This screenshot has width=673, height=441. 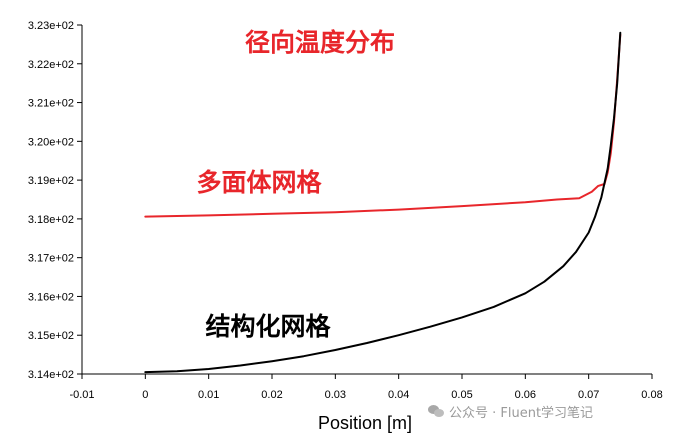 What do you see at coordinates (271, 395) in the screenshot?
I see `x-tick-label: 0.02` at bounding box center [271, 395].